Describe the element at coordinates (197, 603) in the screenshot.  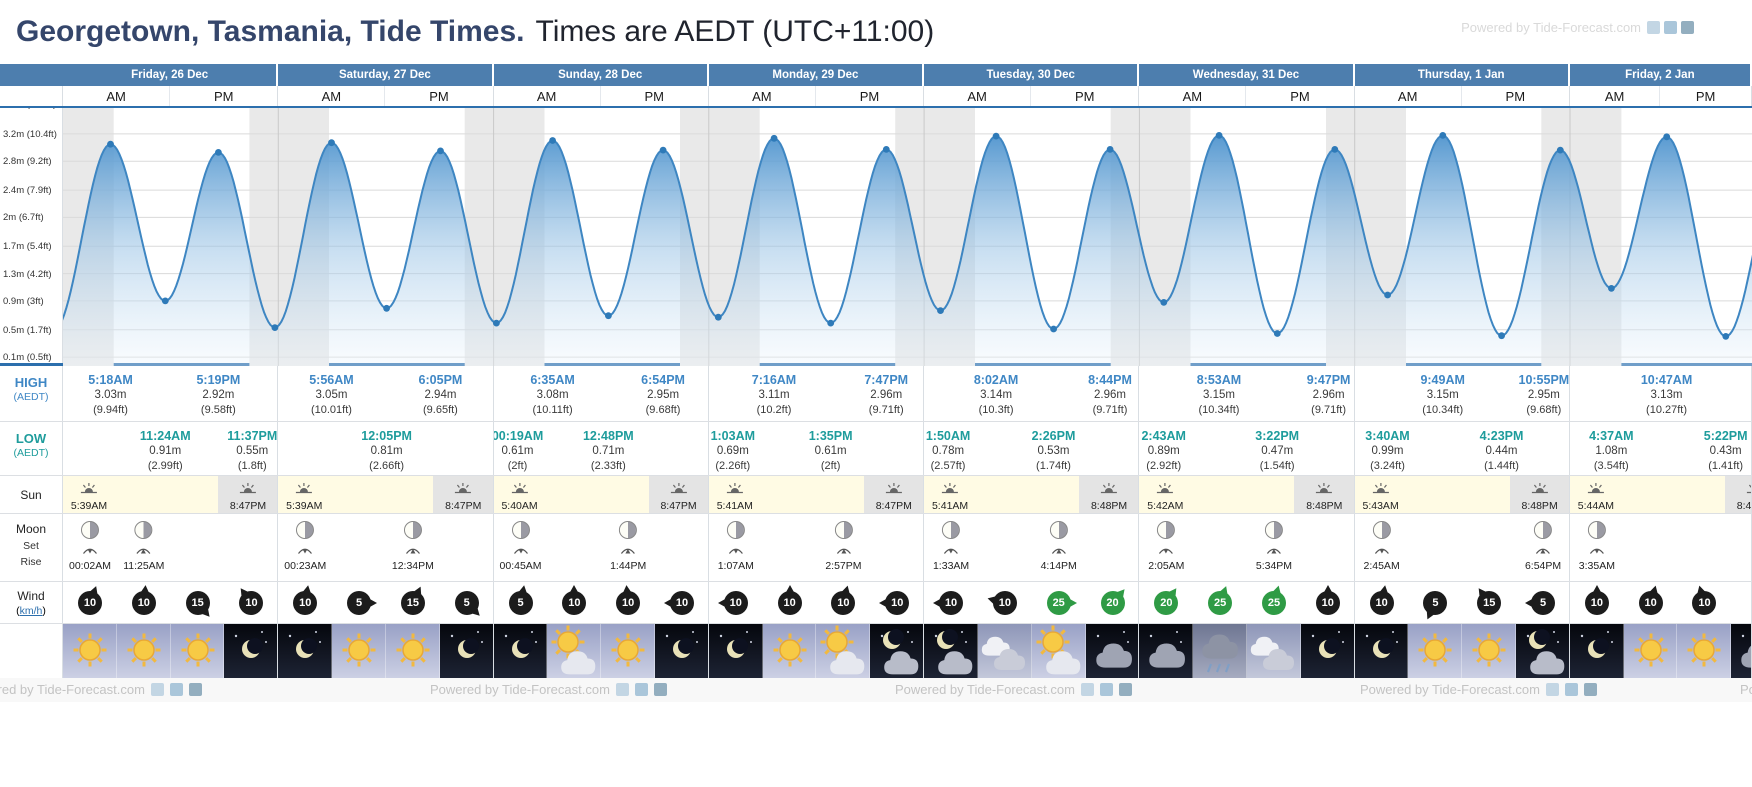
I see `wind-speed-value: 15` at that location.